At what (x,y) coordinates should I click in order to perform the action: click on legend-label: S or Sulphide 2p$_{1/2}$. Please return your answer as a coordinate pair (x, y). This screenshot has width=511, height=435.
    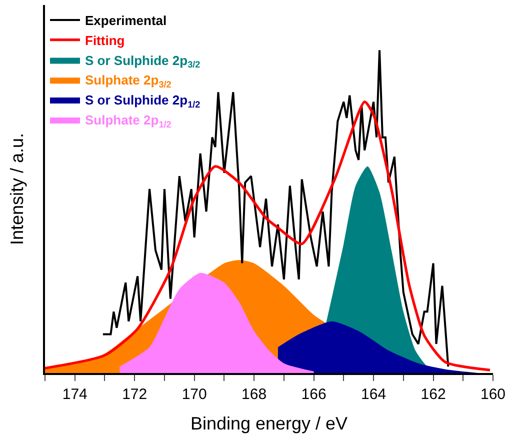
    Looking at the image, I should click on (142, 101).